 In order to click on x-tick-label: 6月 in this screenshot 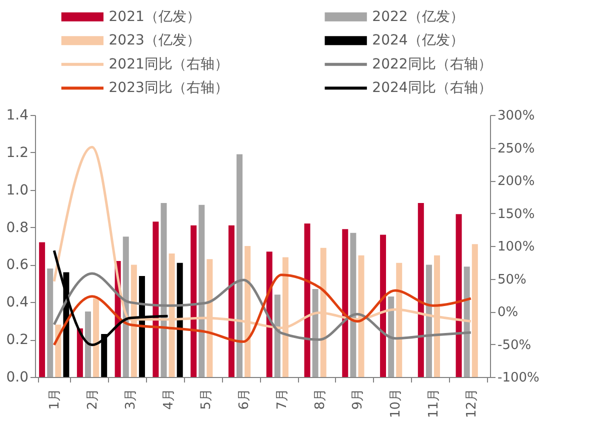, I will do `click(244, 399)`.